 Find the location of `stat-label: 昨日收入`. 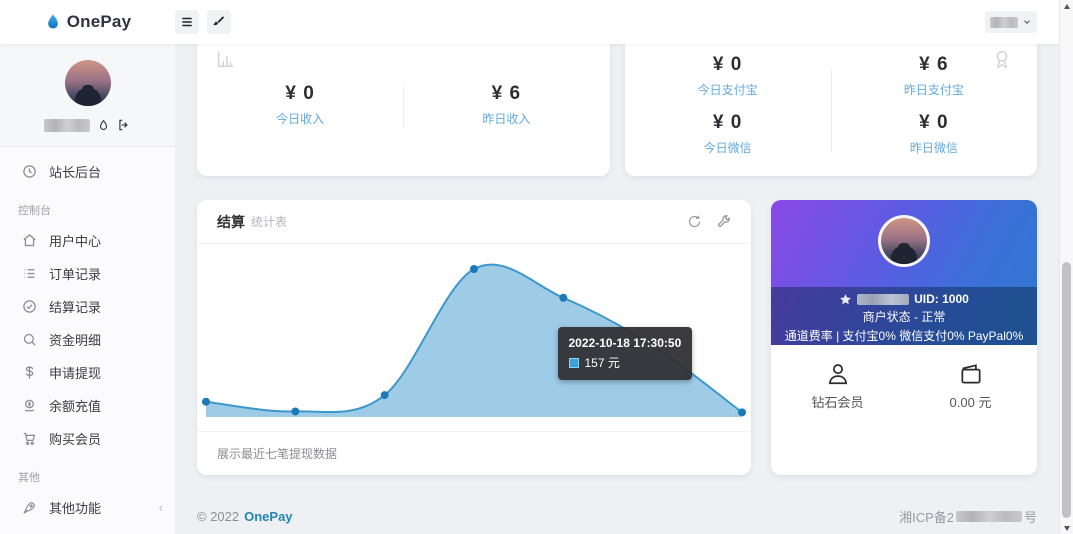

stat-label: 昨日收入 is located at coordinates (506, 119).